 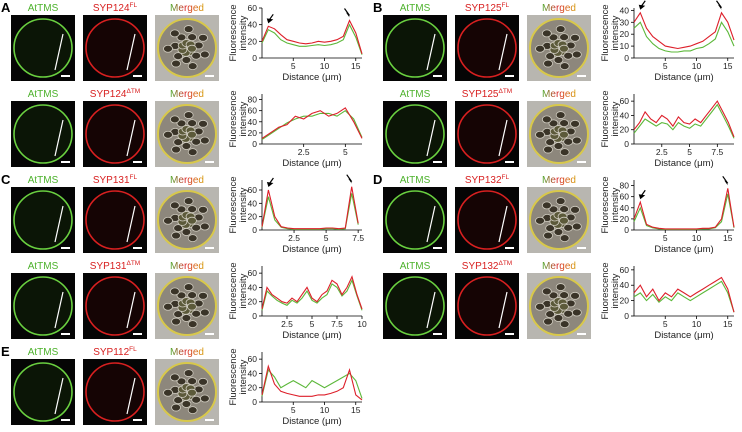 I want to click on red-channel-label: SYP112FL, so click(x=115, y=352).